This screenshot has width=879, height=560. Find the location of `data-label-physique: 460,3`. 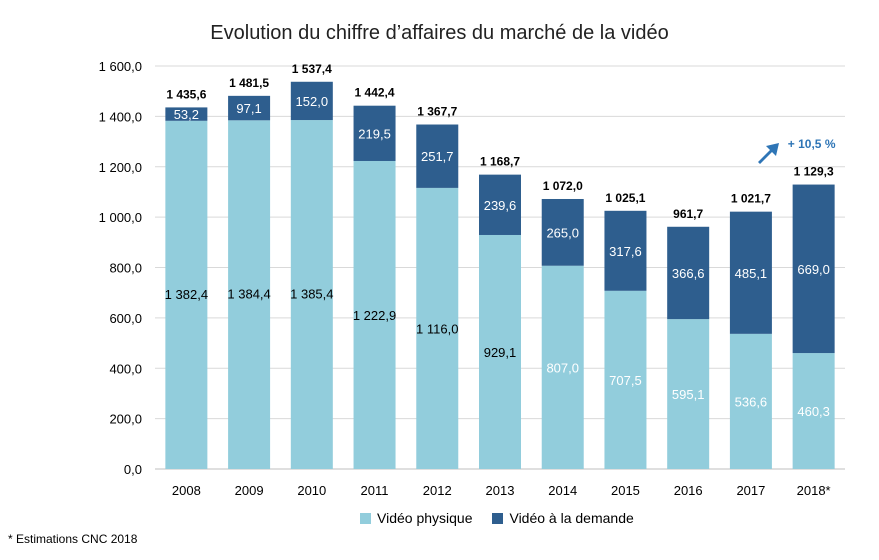

data-label-physique: 460,3 is located at coordinates (813, 411).